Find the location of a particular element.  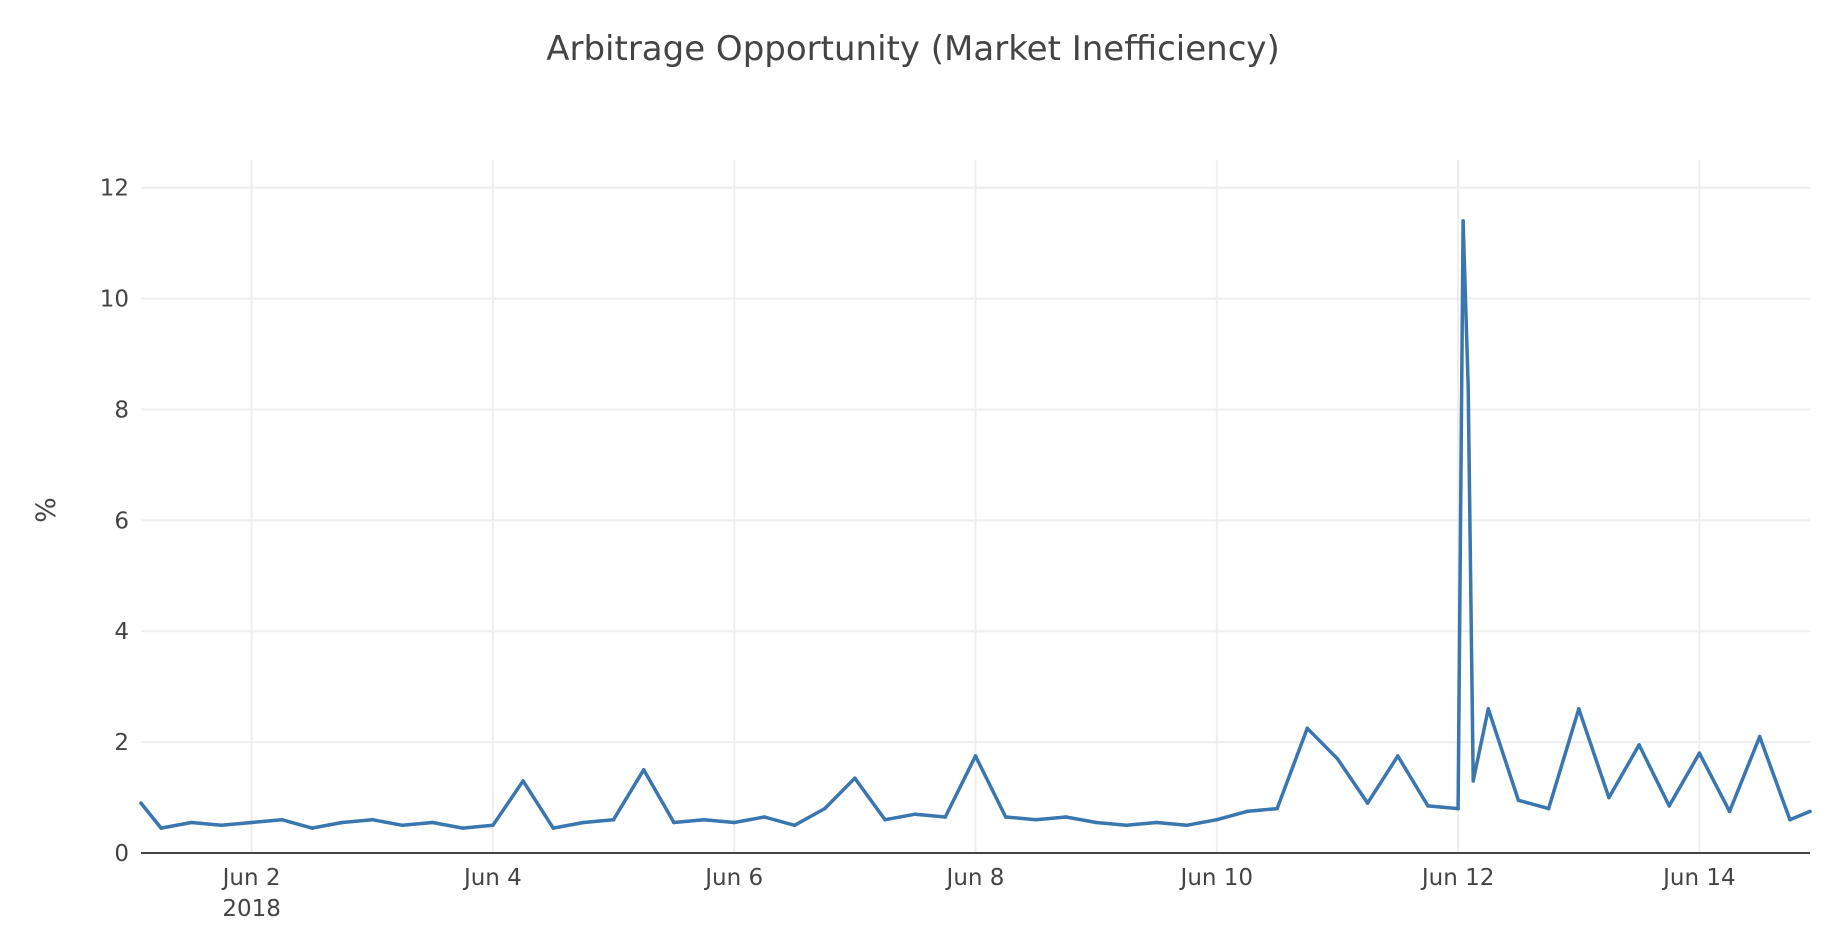

y-axis-title: % is located at coordinates (46, 510).